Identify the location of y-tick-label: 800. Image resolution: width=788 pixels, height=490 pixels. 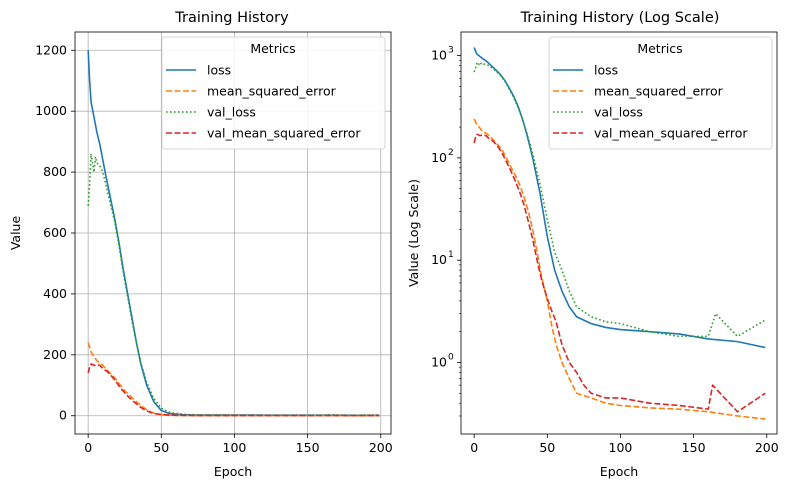
(55, 171).